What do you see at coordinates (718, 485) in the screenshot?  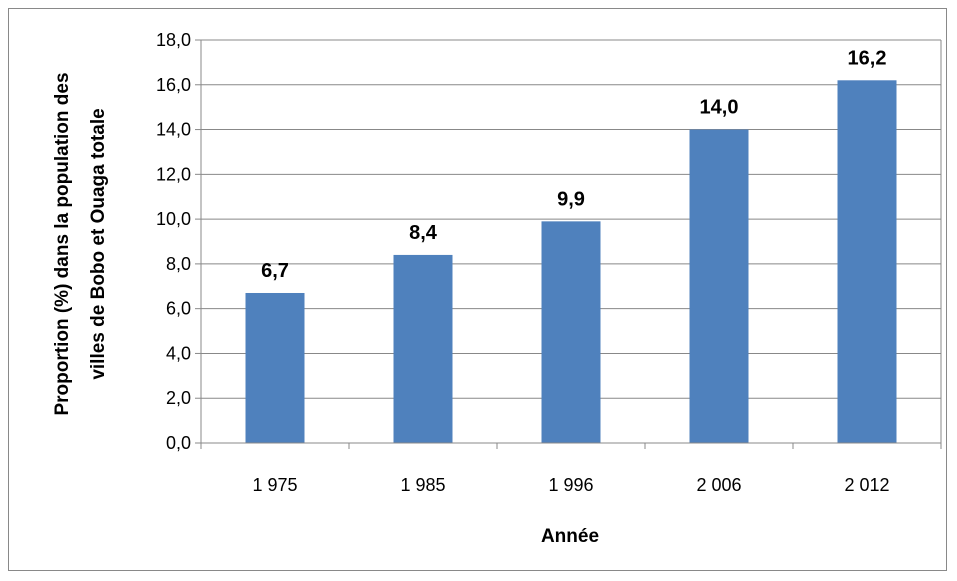 I see `x-tick-label: 2 006` at bounding box center [718, 485].